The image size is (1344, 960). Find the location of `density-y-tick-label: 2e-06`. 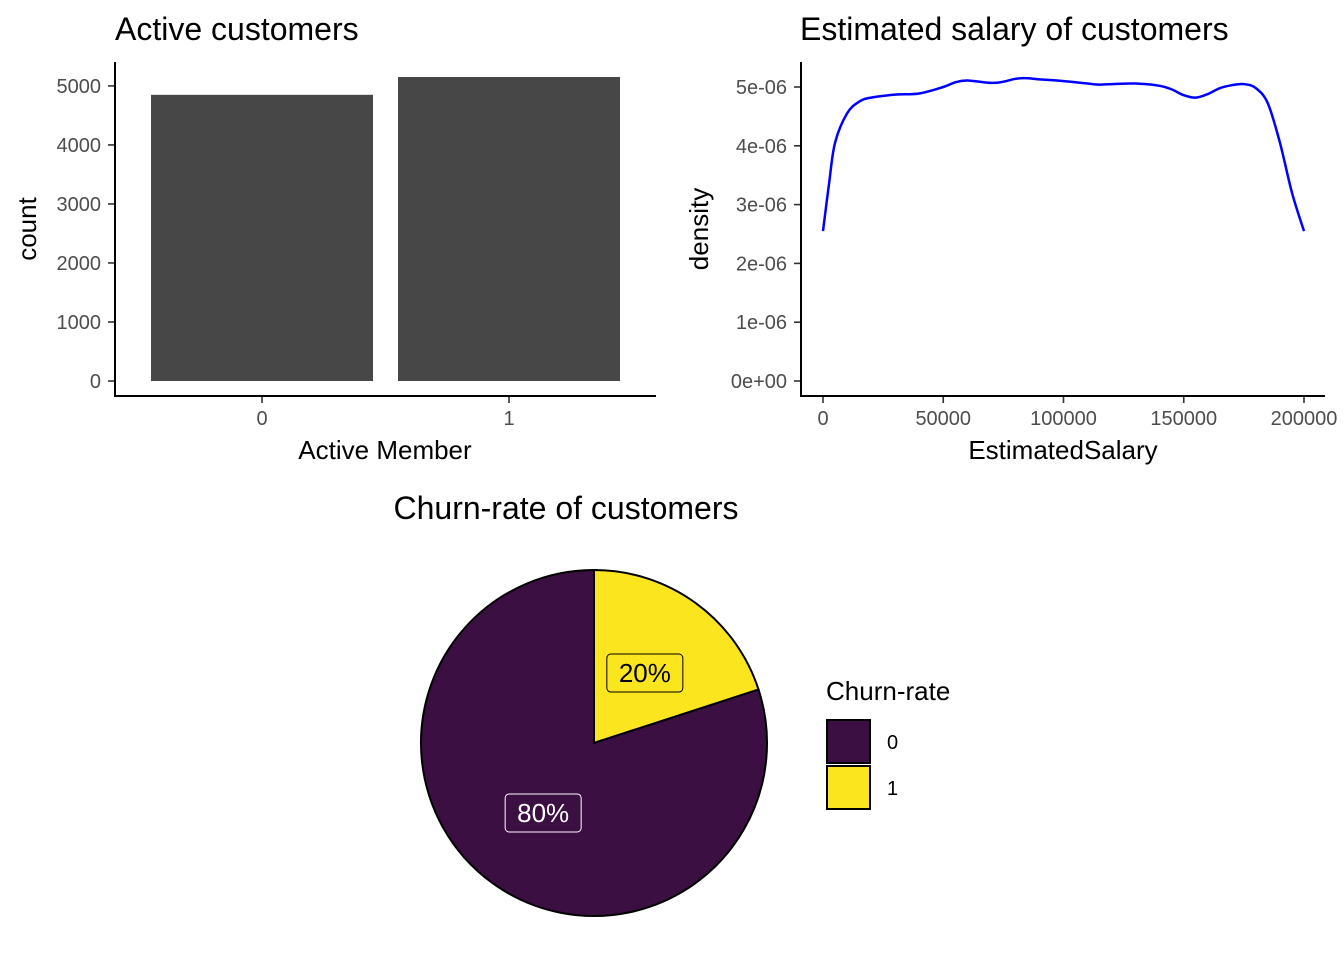

density-y-tick-label: 2e-06 is located at coordinates (761, 264).